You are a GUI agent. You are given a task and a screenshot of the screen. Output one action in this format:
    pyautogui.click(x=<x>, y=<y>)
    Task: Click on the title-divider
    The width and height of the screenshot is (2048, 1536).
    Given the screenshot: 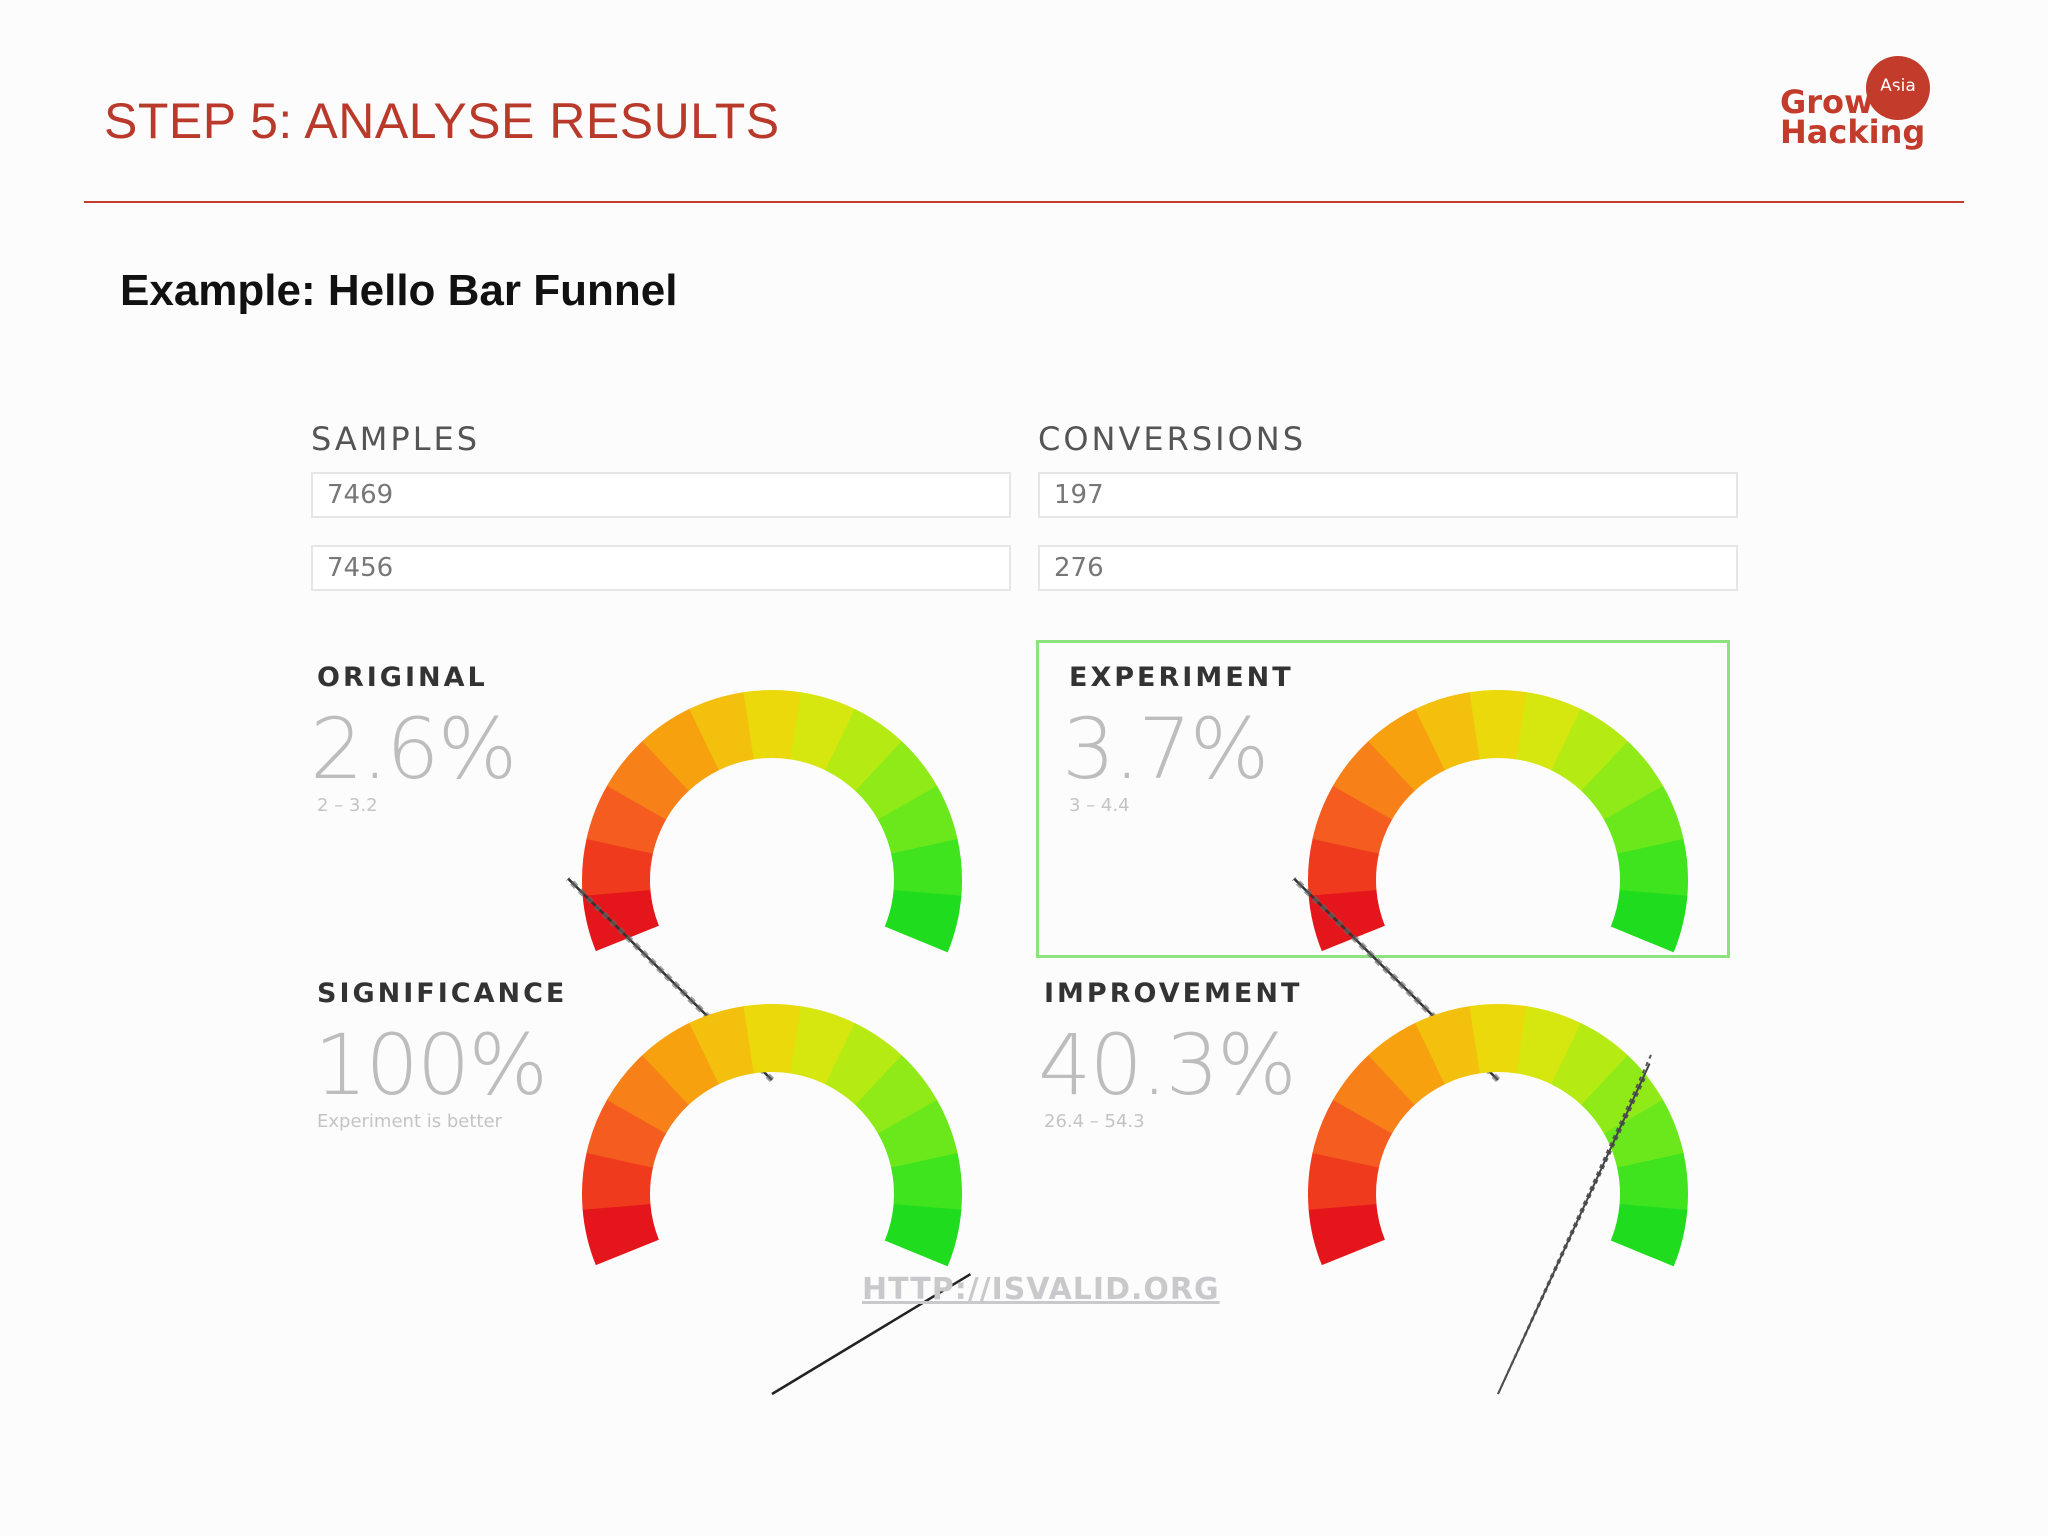 What is the action you would take?
    pyautogui.click(x=1024, y=202)
    